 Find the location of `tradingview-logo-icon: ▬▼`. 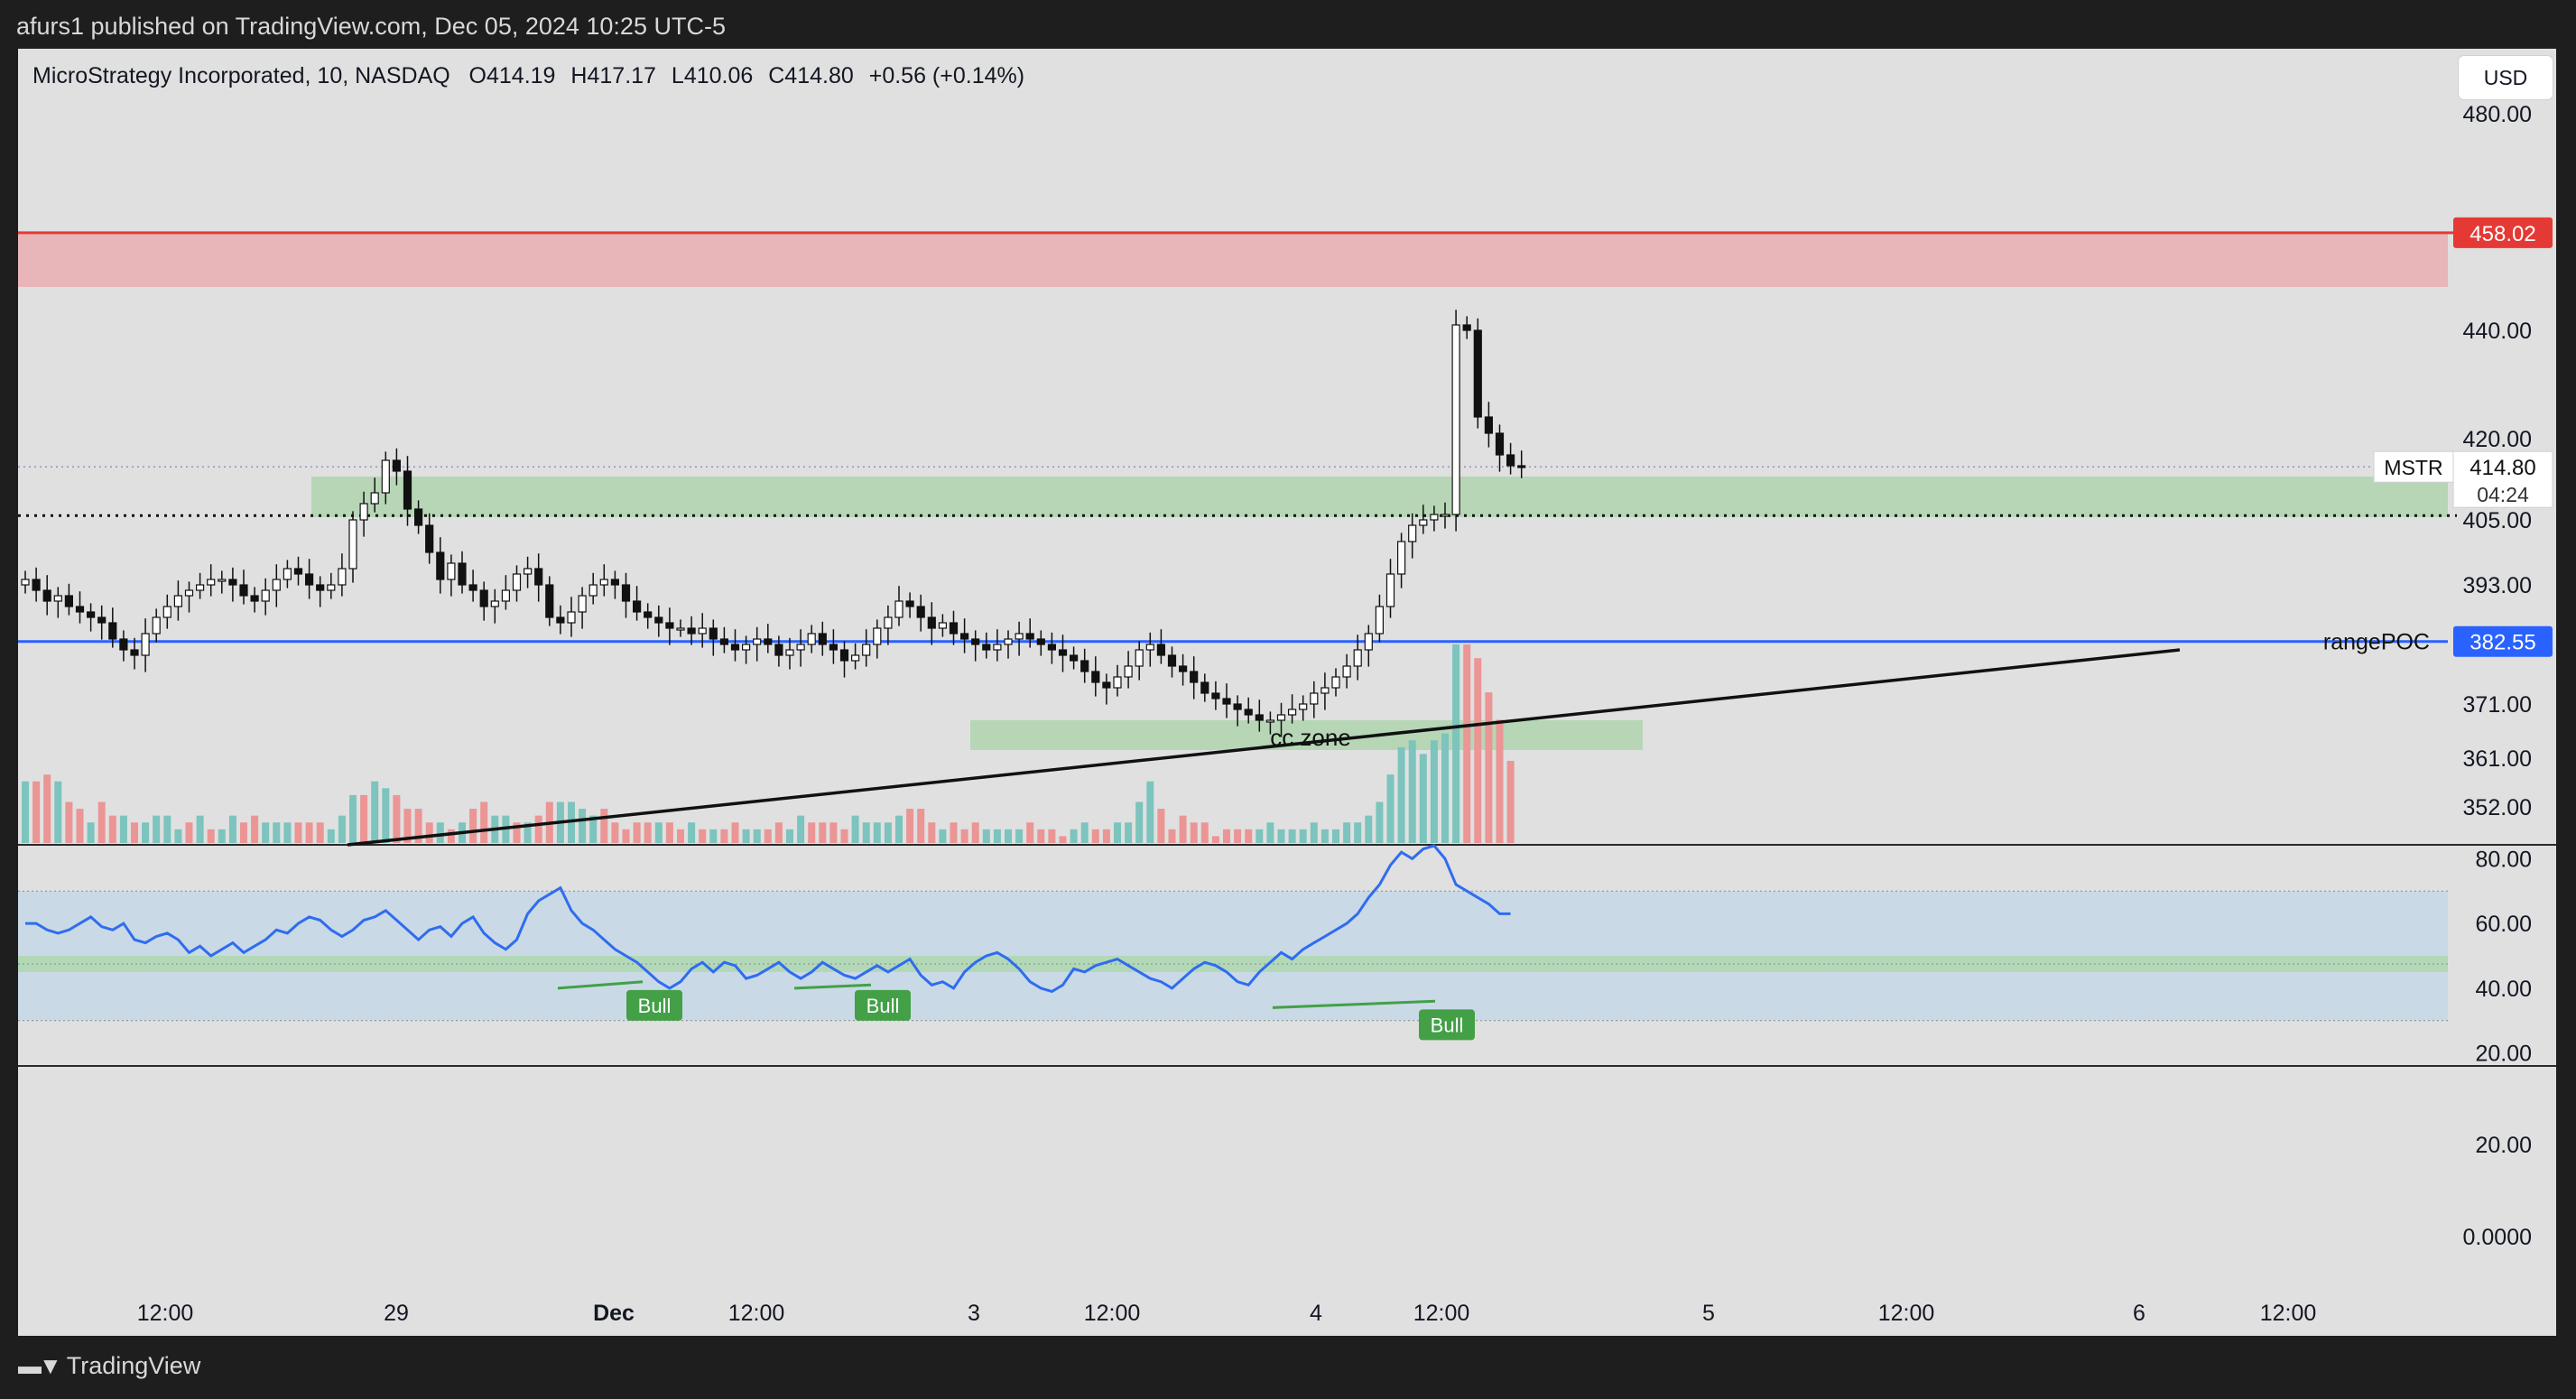

tradingview-logo-icon: ▬▼ is located at coordinates (40, 1365).